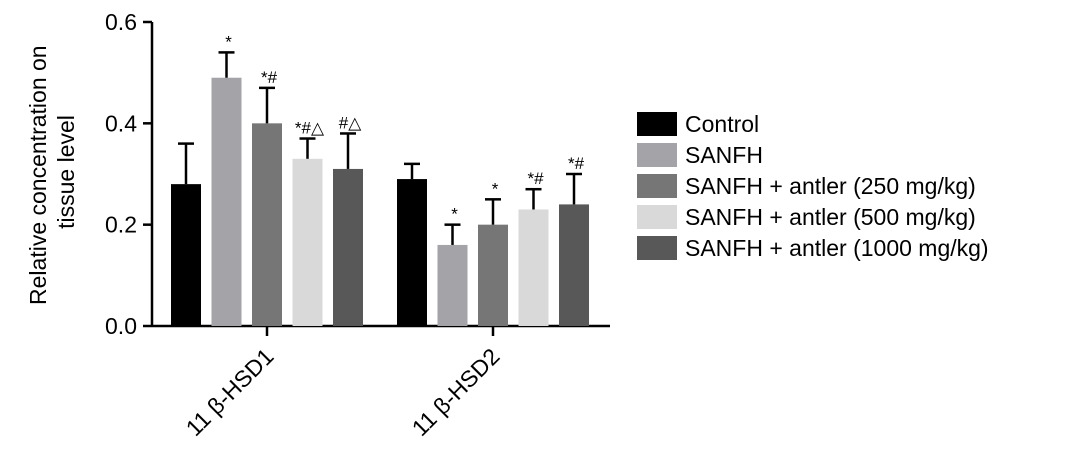  I want to click on legend-item: SANFH + antler (1000 mg/kg), so click(813, 248).